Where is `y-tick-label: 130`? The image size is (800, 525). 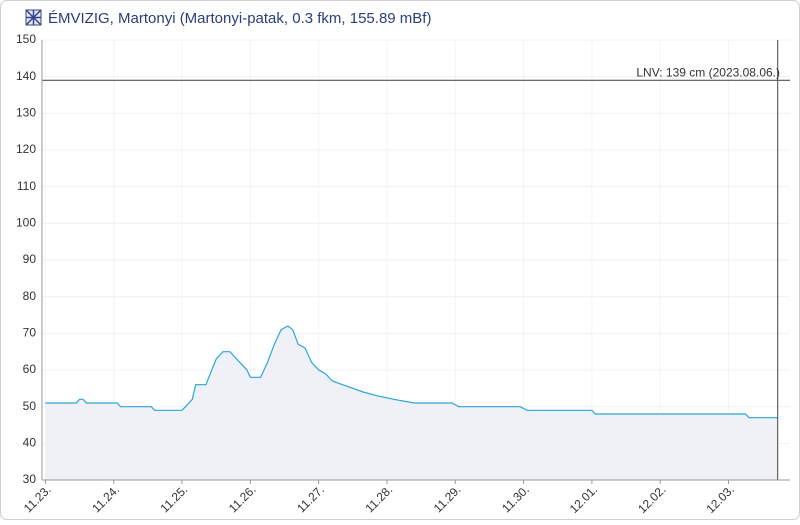
y-tick-label: 130 is located at coordinates (26, 113).